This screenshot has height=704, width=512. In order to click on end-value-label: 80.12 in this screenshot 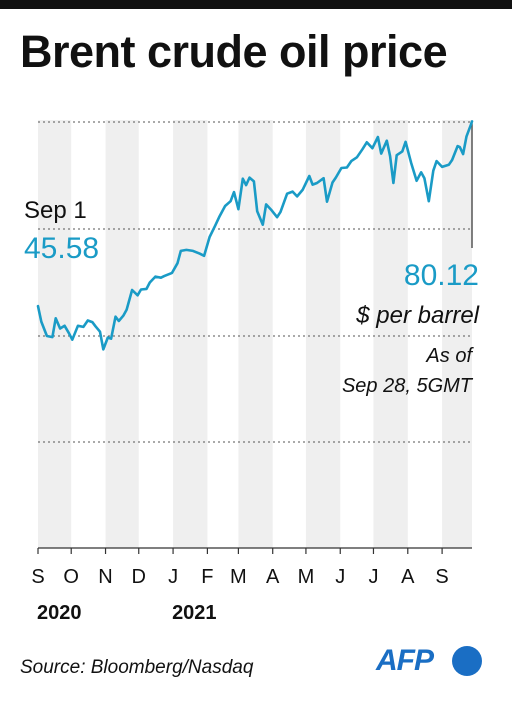, I will do `click(441, 275)`.